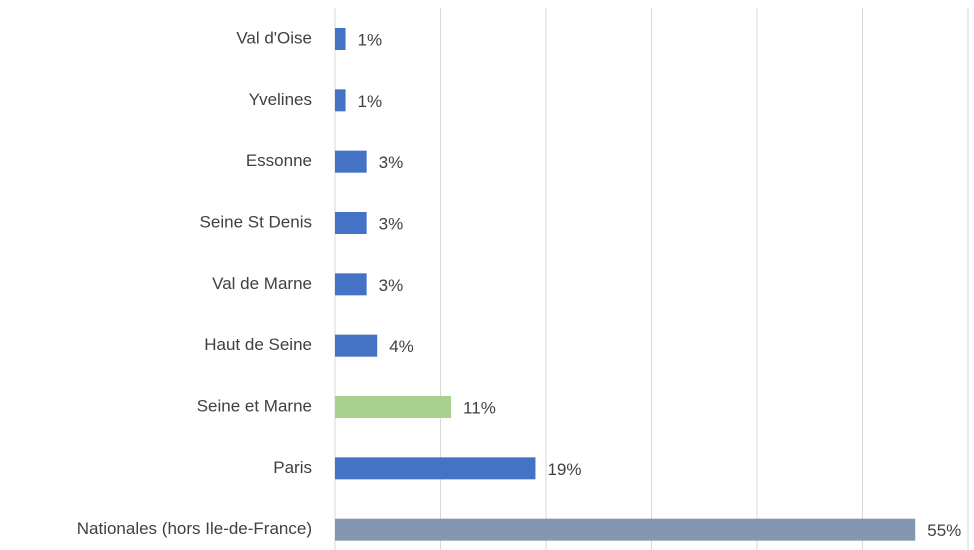 This screenshot has height=550, width=974. What do you see at coordinates (258, 344) in the screenshot?
I see `category-label: Haut de Seine` at bounding box center [258, 344].